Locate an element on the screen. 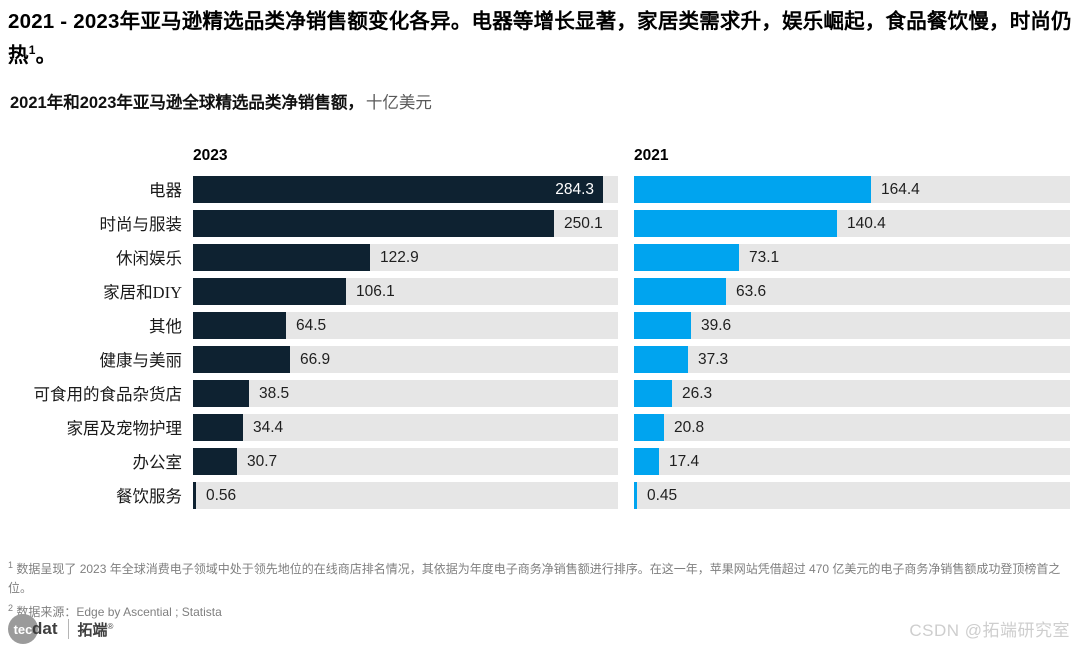  logo-brand: 拓端® is located at coordinates (96, 629).